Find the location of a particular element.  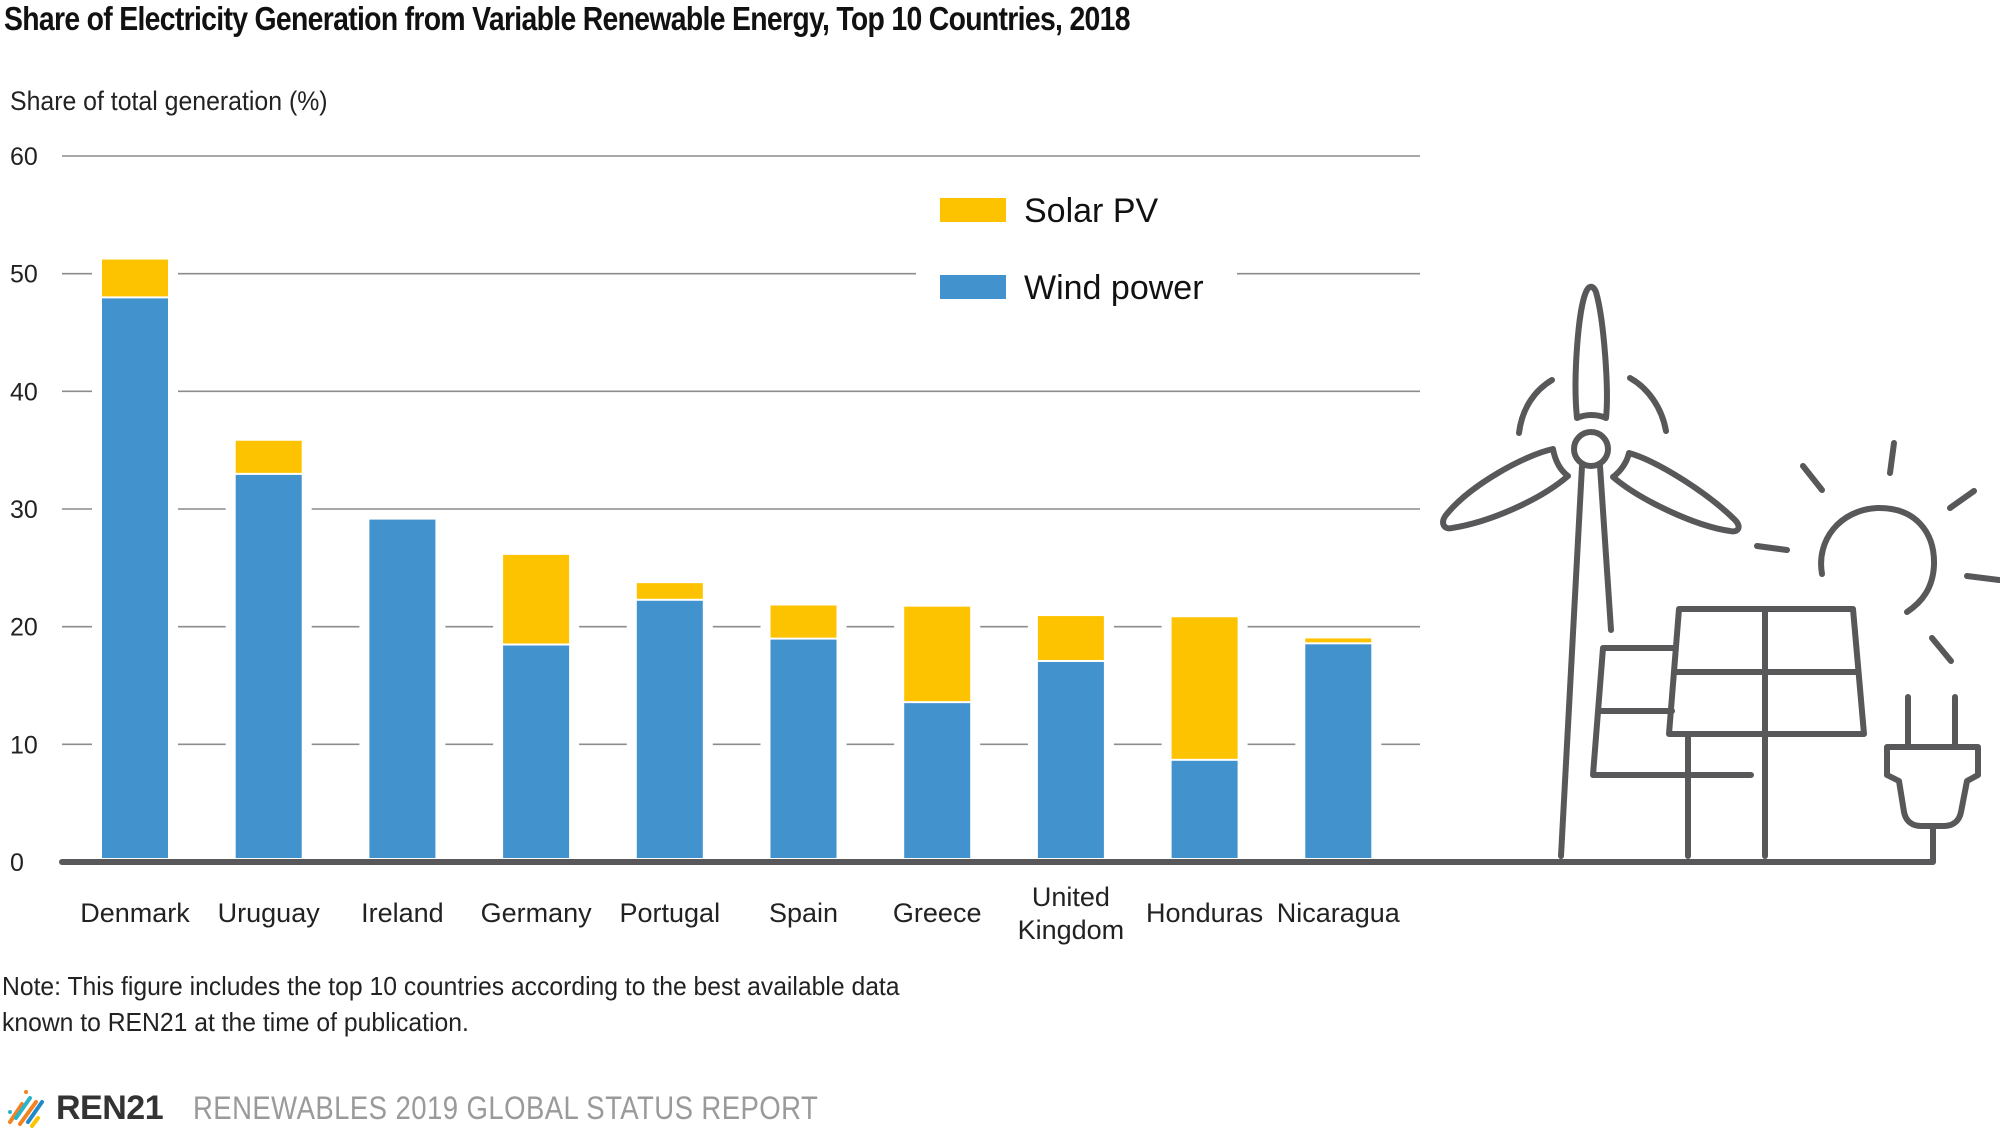

x-tick-label: Ireland is located at coordinates (402, 913).